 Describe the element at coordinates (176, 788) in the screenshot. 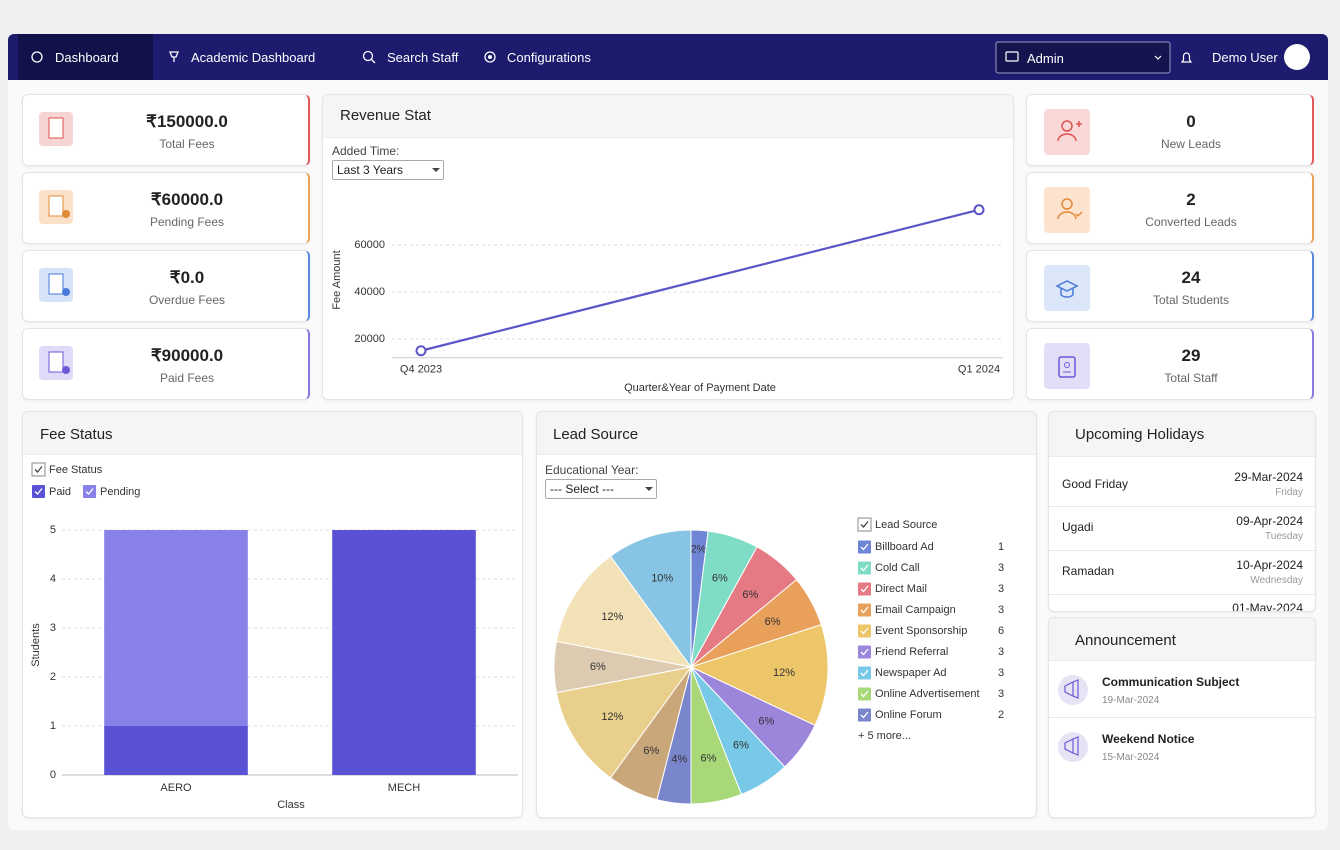

I see `x-tick-label: AERO` at that location.